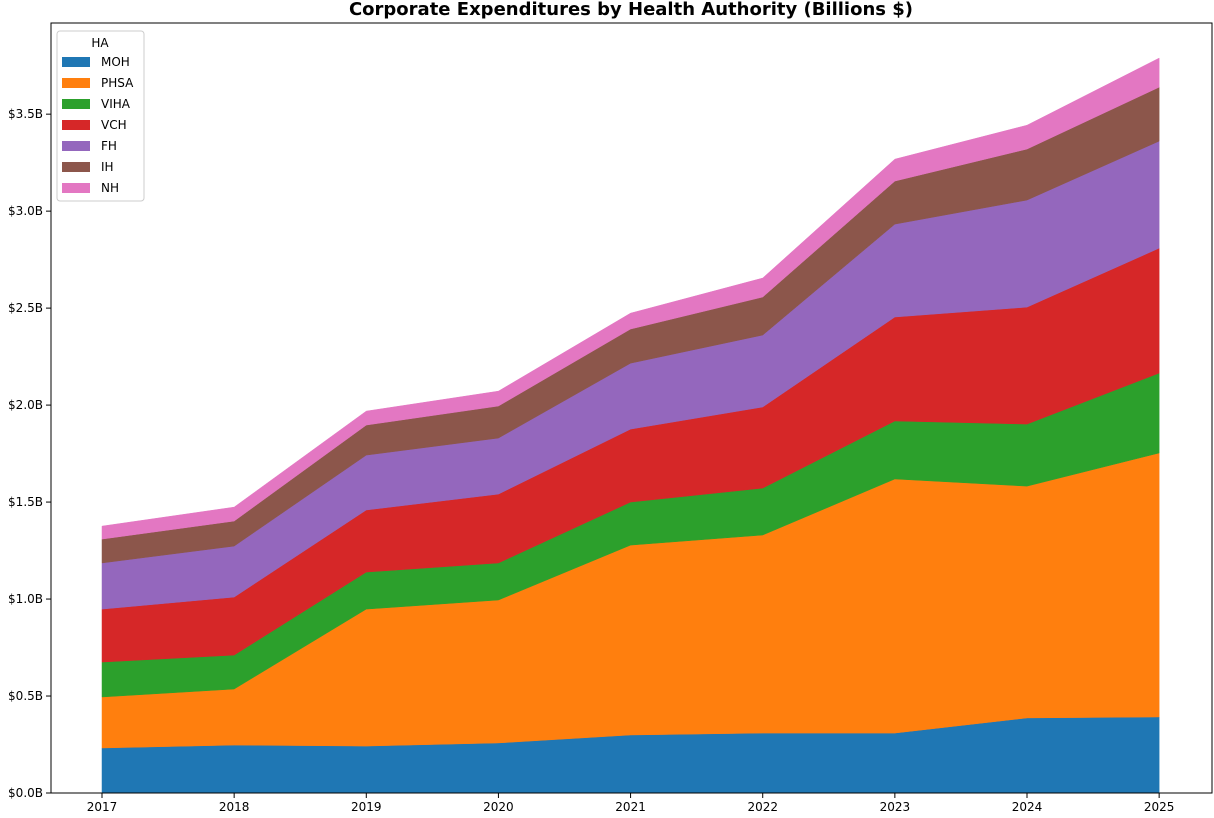  I want to click on x-tick-label: 2025, so click(1159, 807).